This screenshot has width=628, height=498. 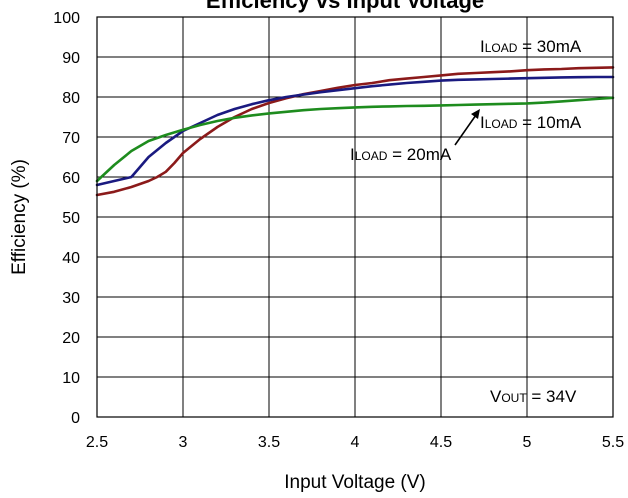 I want to click on y-axis-ticks: 0 10 20 30 40 50 60 70 80 90 100, so click(x=66, y=218).